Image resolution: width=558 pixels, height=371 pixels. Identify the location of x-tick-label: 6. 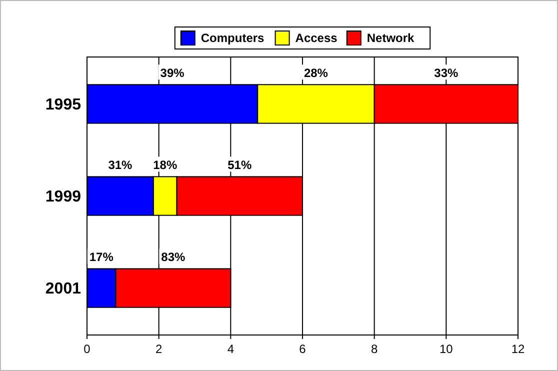
(302, 349).